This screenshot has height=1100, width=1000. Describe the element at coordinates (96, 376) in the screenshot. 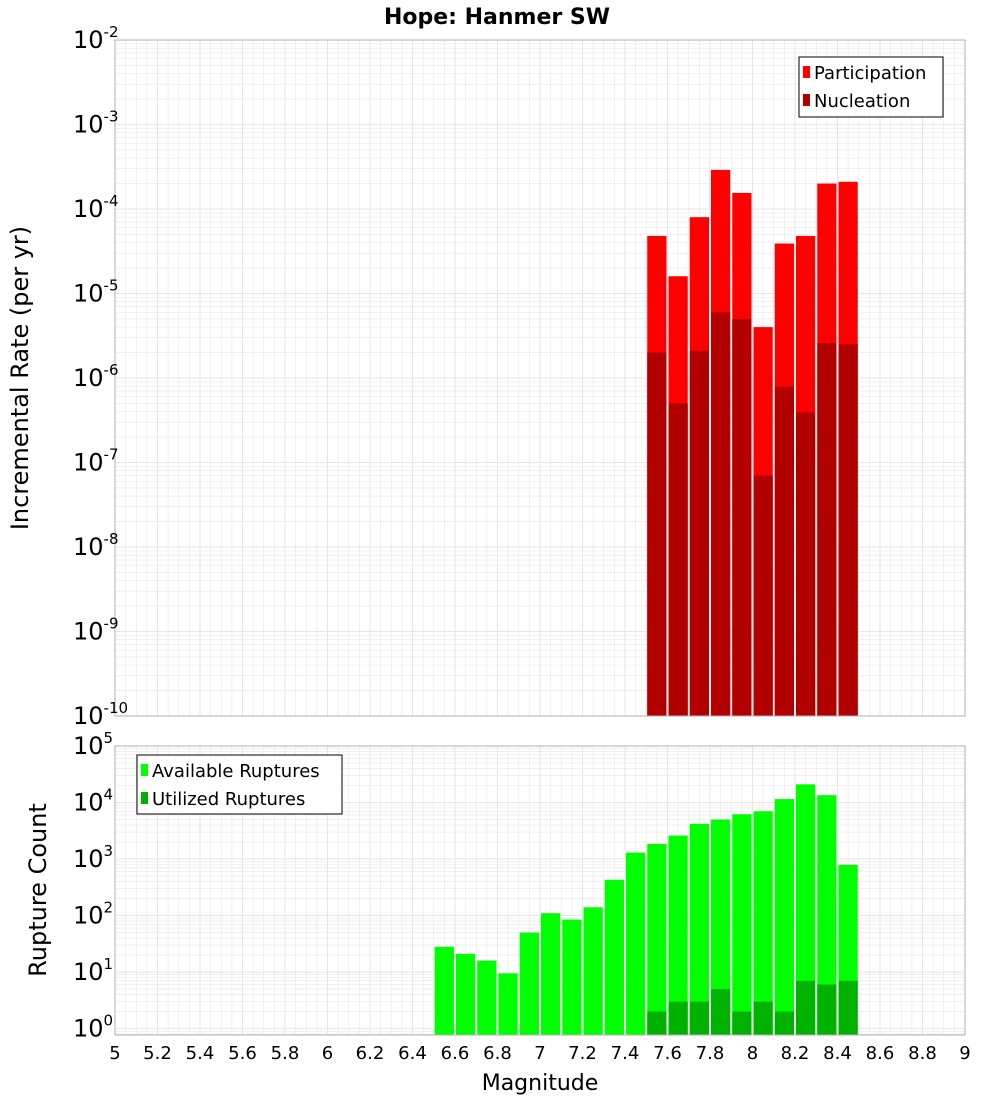

I see `y-tick-label: 10⁻⁶` at that location.